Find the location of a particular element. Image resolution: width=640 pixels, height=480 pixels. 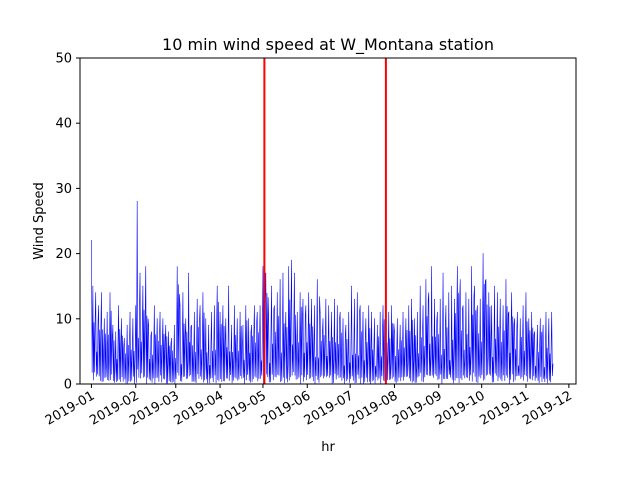

y-tick-label: 20 is located at coordinates (63, 254).